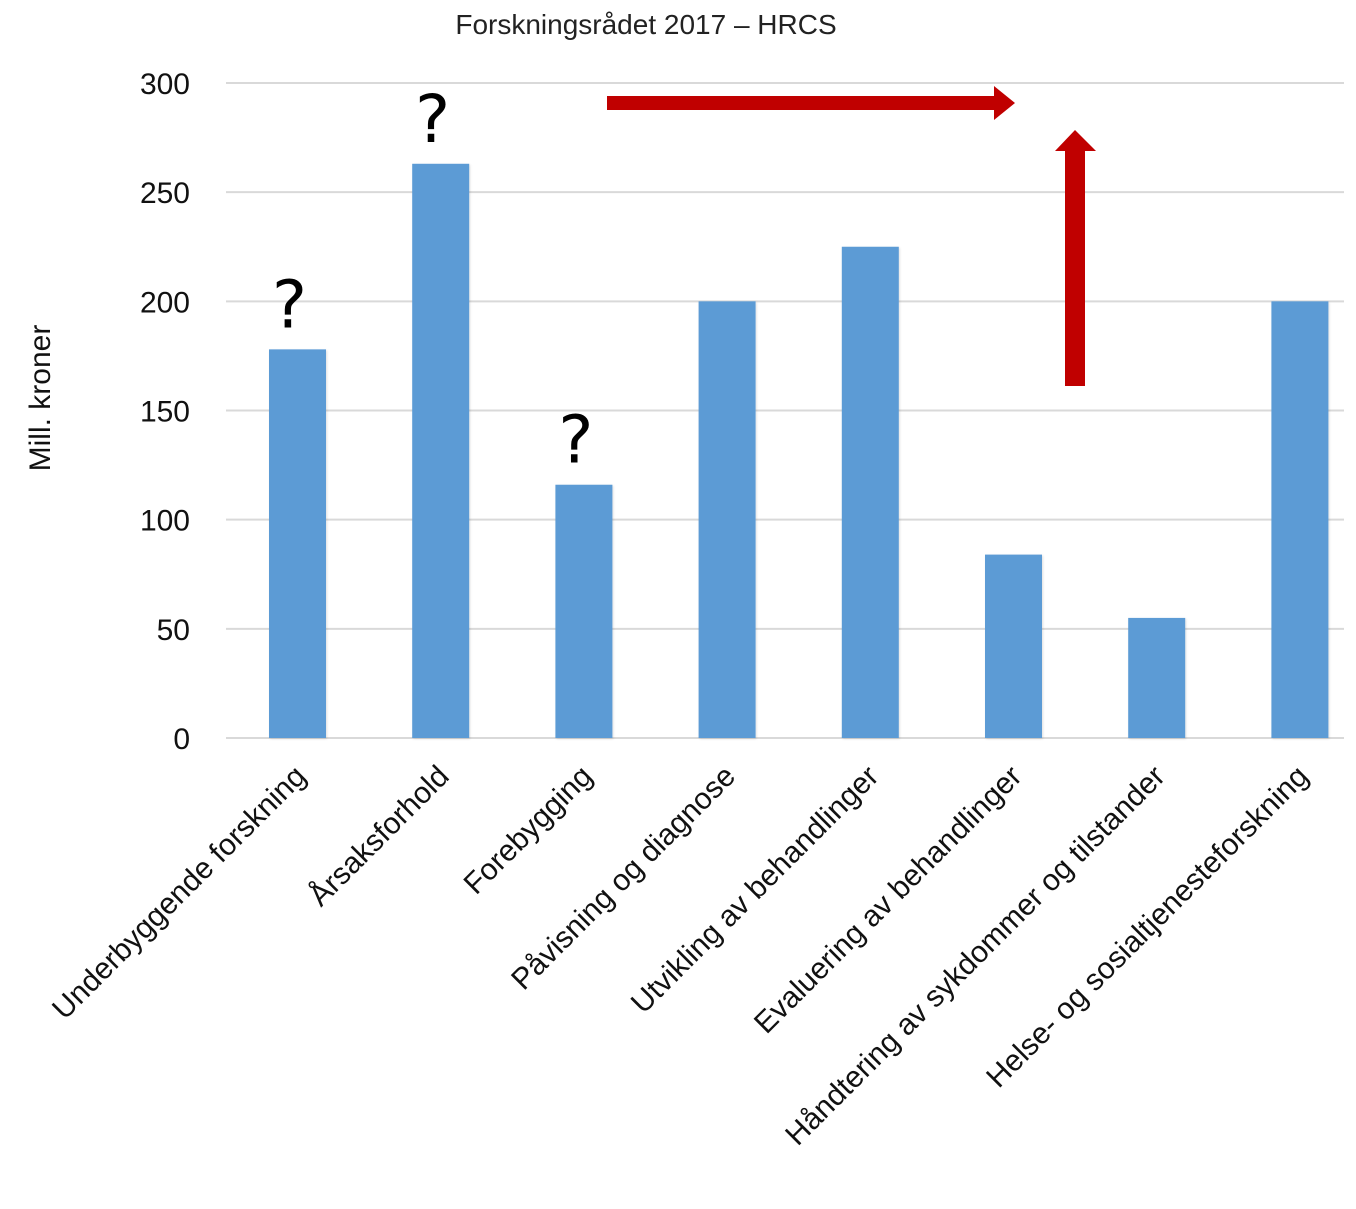 Image resolution: width=1356 pixels, height=1209 pixels. What do you see at coordinates (181, 739) in the screenshot?
I see `y-tick-label: 0` at bounding box center [181, 739].